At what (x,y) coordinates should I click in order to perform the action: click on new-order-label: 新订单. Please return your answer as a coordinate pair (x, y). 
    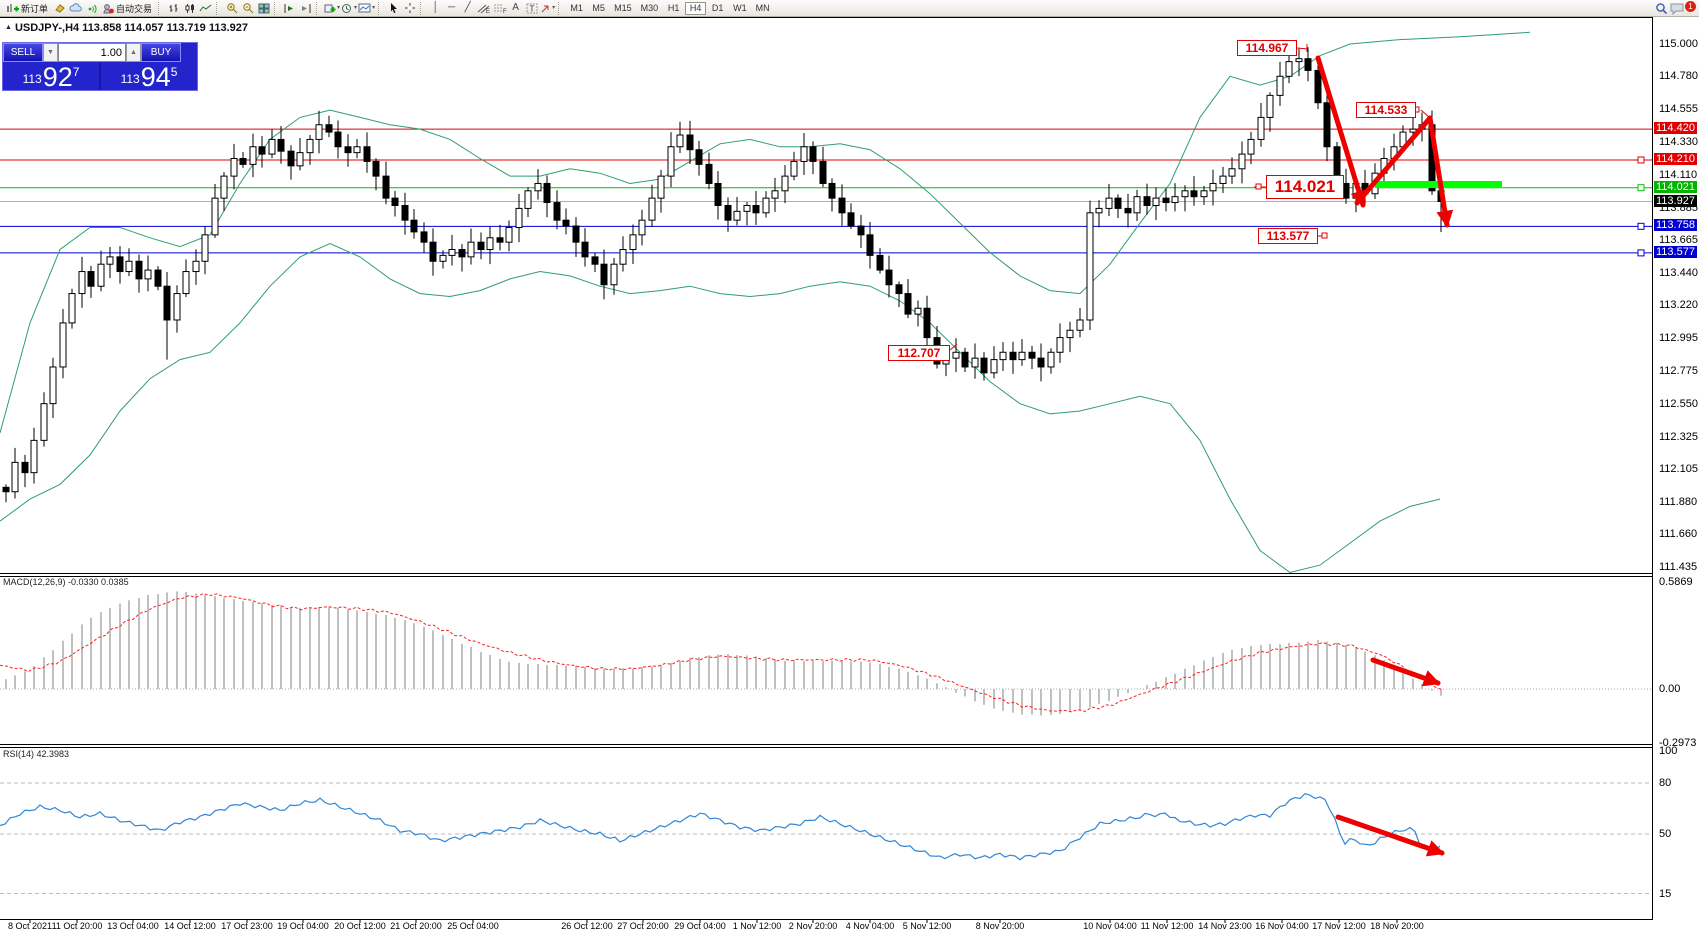
    Looking at the image, I should click on (35, 8).